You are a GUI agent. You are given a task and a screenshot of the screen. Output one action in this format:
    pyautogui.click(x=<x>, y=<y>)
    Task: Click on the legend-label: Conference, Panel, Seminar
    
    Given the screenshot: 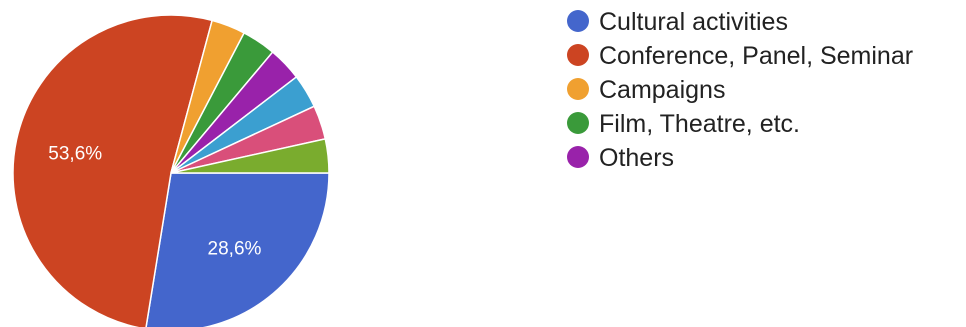 What is the action you would take?
    pyautogui.click(x=756, y=56)
    